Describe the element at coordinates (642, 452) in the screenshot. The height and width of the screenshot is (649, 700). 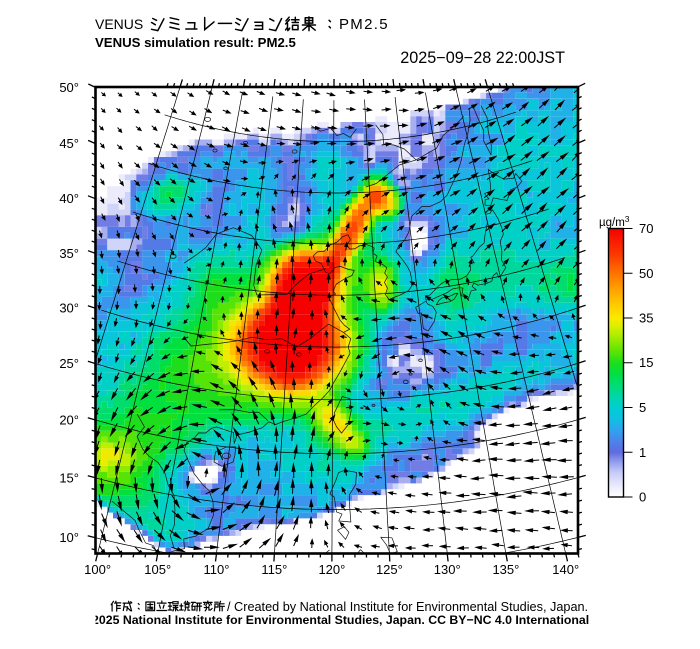
I see `svg-text: 1` at that location.